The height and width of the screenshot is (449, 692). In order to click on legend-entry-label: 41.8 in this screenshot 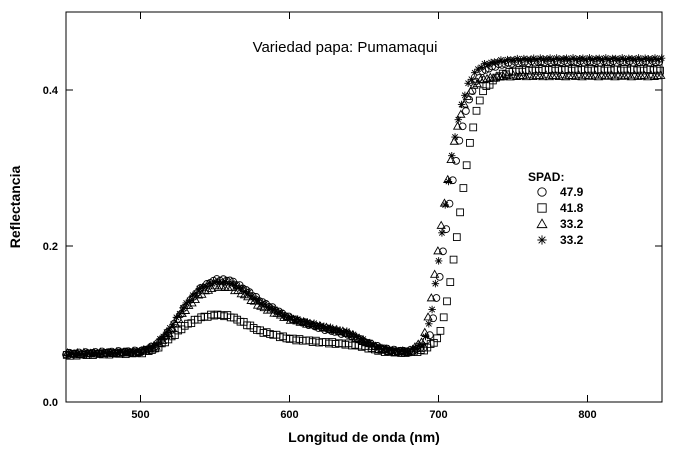, I will do `click(572, 208)`.